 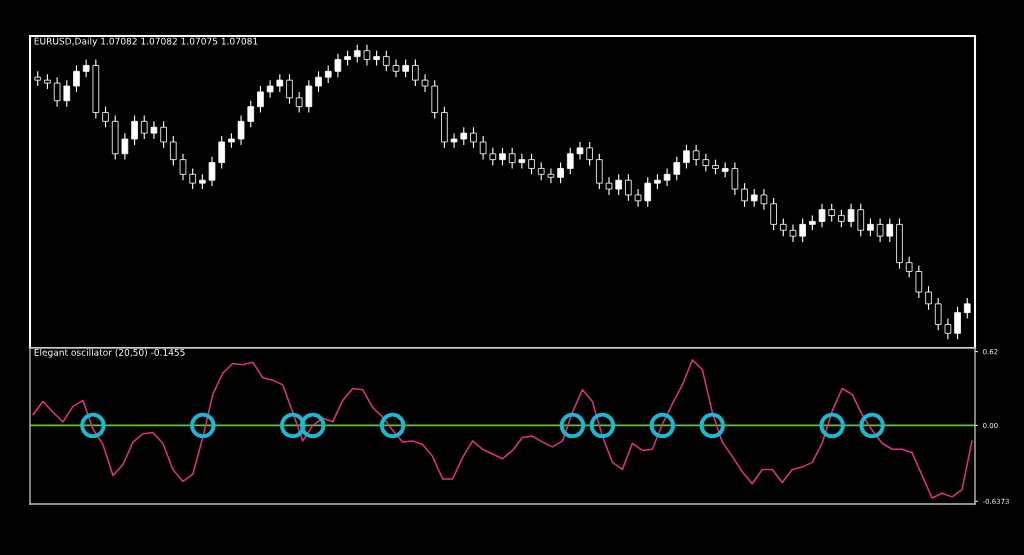 What do you see at coordinates (109, 353) in the screenshot?
I see `chart-title: Elegant oscillator (20,50) -0.1455` at bounding box center [109, 353].